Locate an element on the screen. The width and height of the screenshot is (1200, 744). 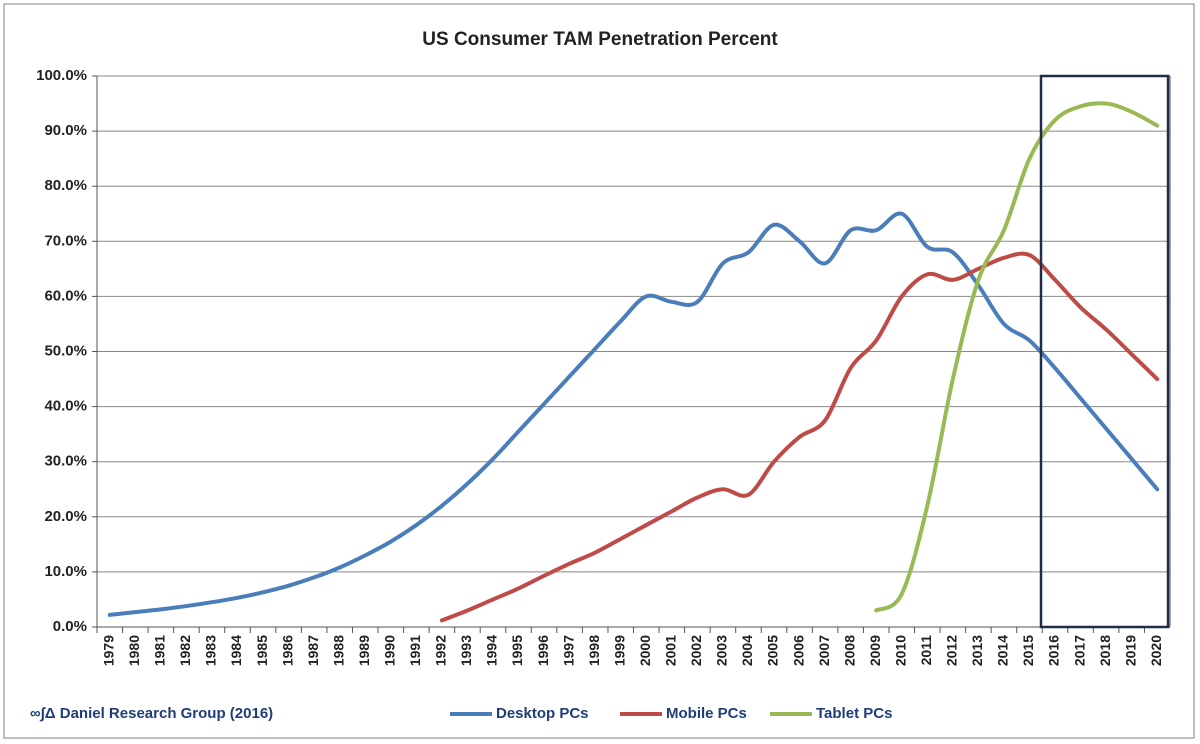
source: ∞∫Δ Daniel Research Group (2016) is located at coordinates (151, 713).